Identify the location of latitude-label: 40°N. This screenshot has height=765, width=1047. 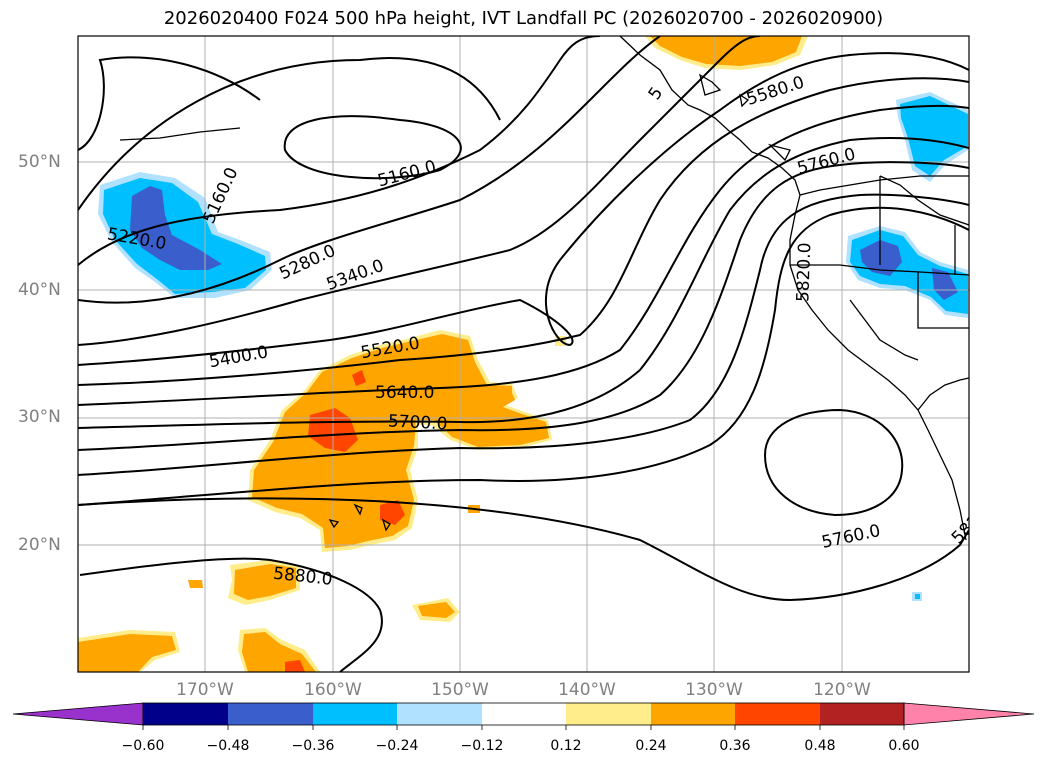
(39, 290).